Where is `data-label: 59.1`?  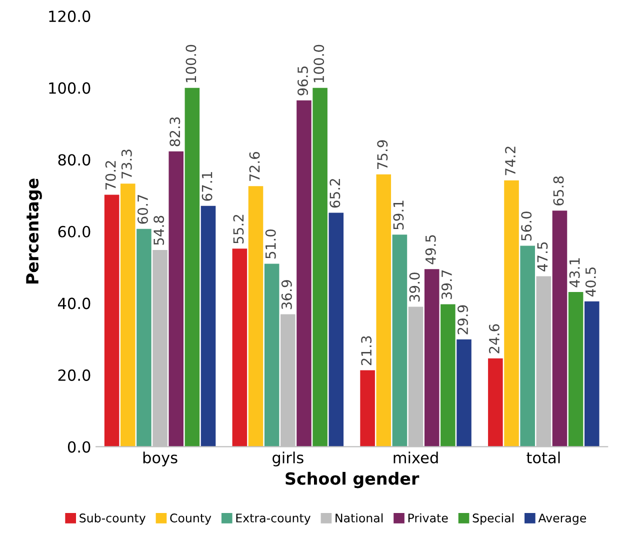 data-label: 59.1 is located at coordinates (398, 215).